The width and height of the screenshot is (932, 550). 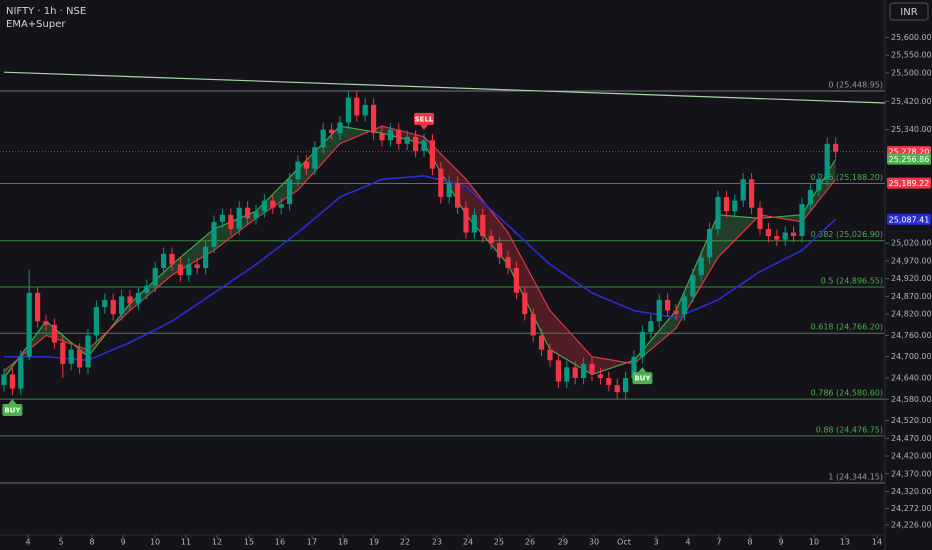 I want to click on fib-label: 0.236 (25,188.20), so click(x=847, y=177).